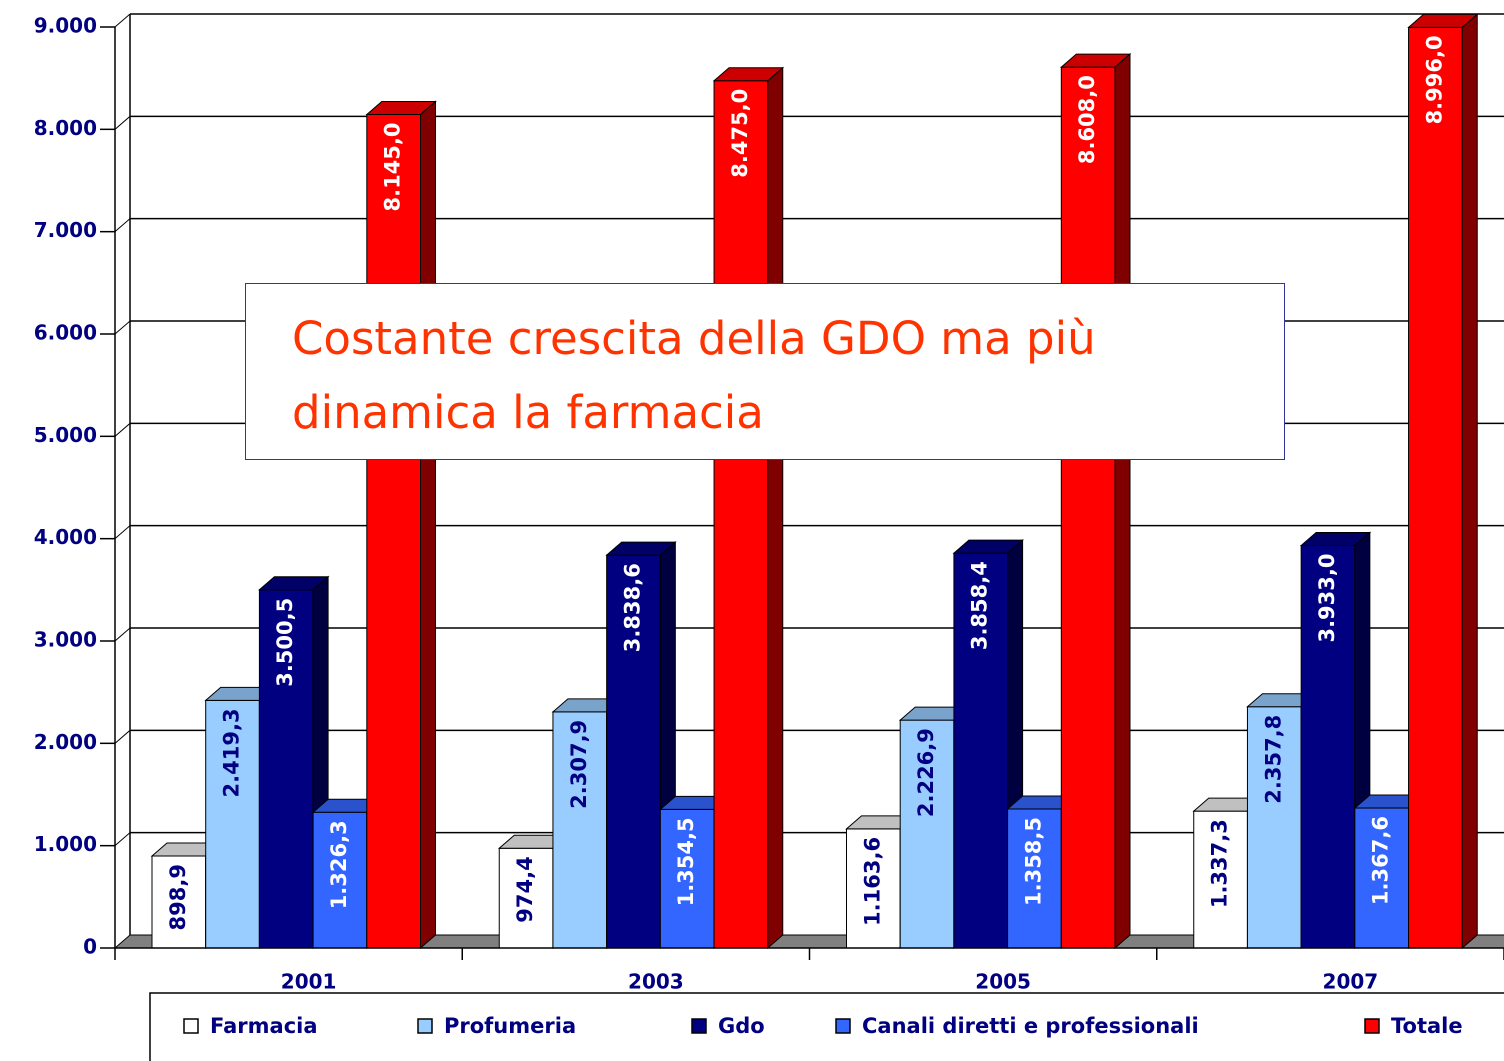  What do you see at coordinates (1381, 860) in the screenshot?
I see `value-label: 1.367,6` at bounding box center [1381, 860].